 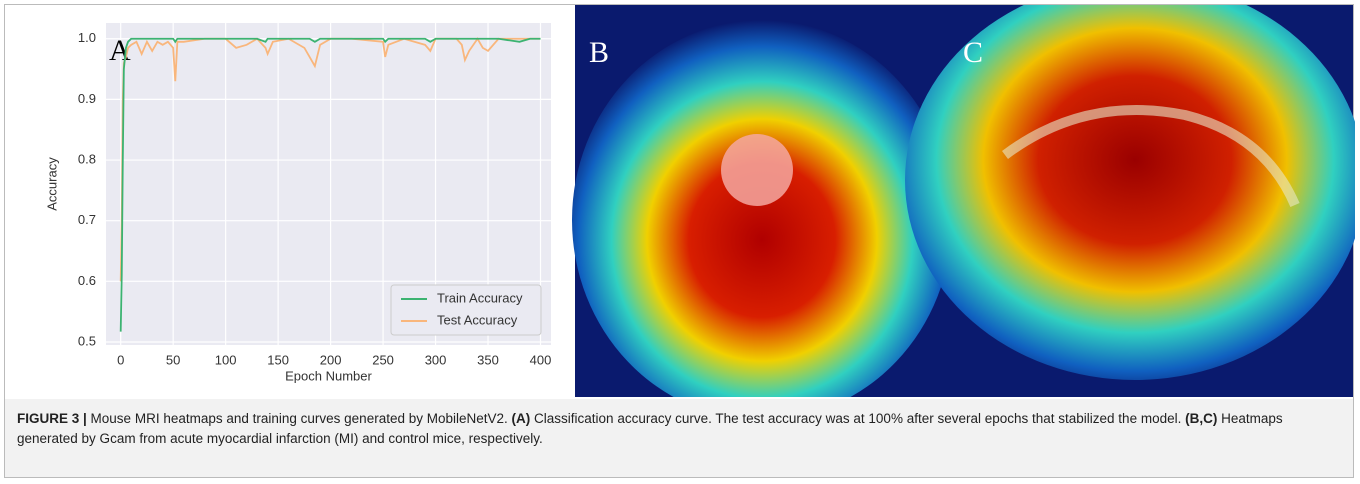 I want to click on y-tick-label: 0.5, so click(x=87, y=340).